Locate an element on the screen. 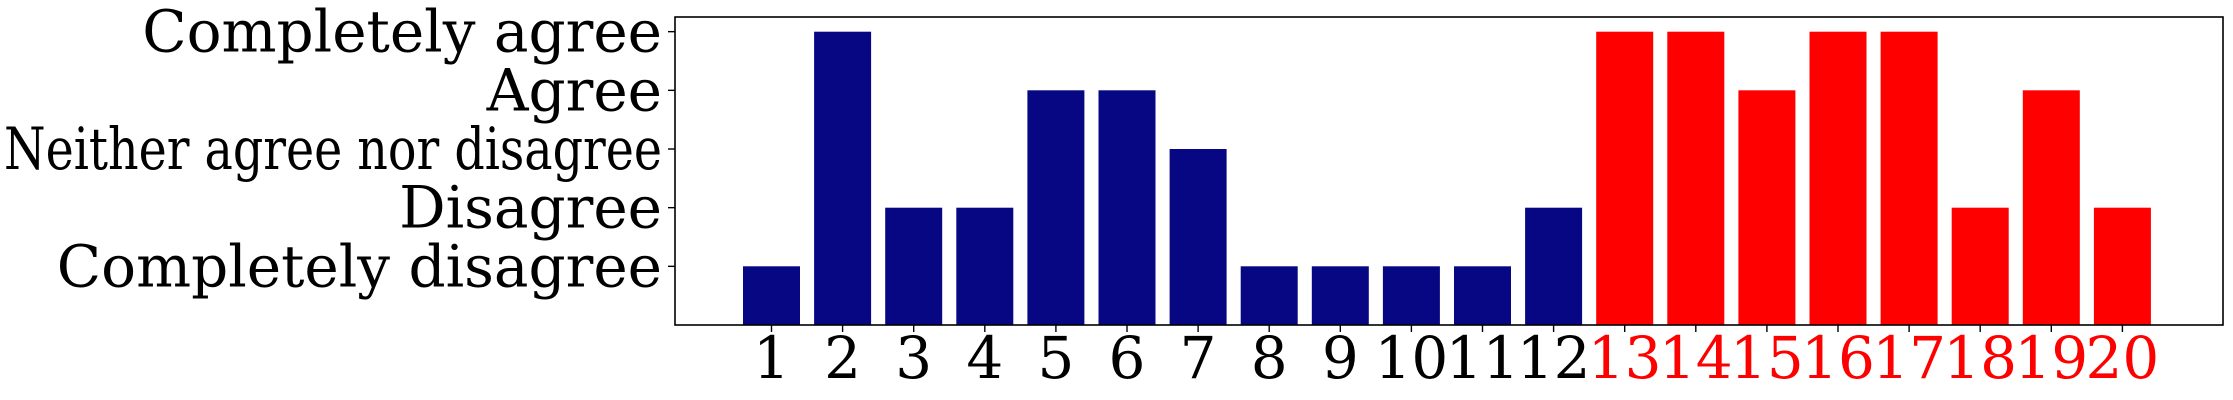 The width and height of the screenshot is (2233, 400). x-tick-label-10: 10 is located at coordinates (1411, 358).